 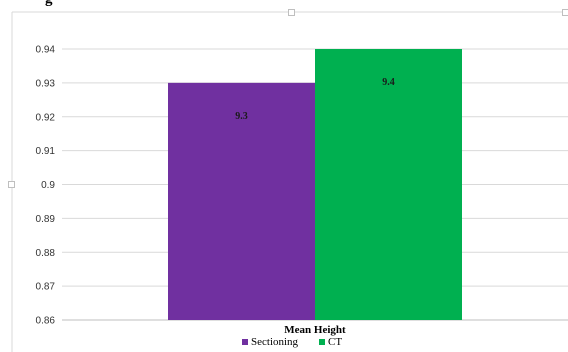 I want to click on y-tick-label: 0.88, so click(x=46, y=253).